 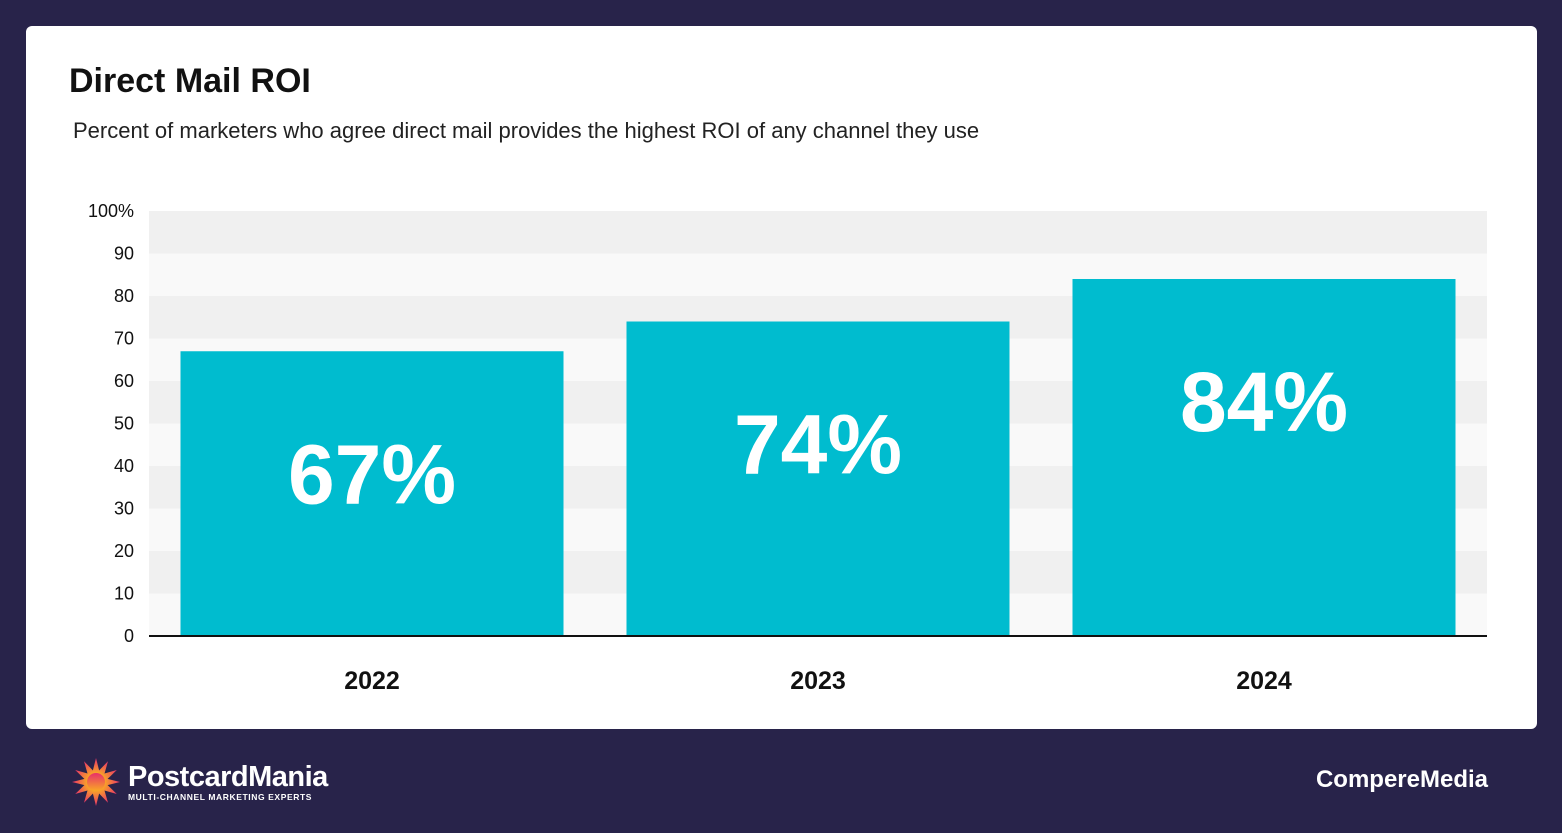 I want to click on y-tick-label: 70, so click(x=124, y=339).